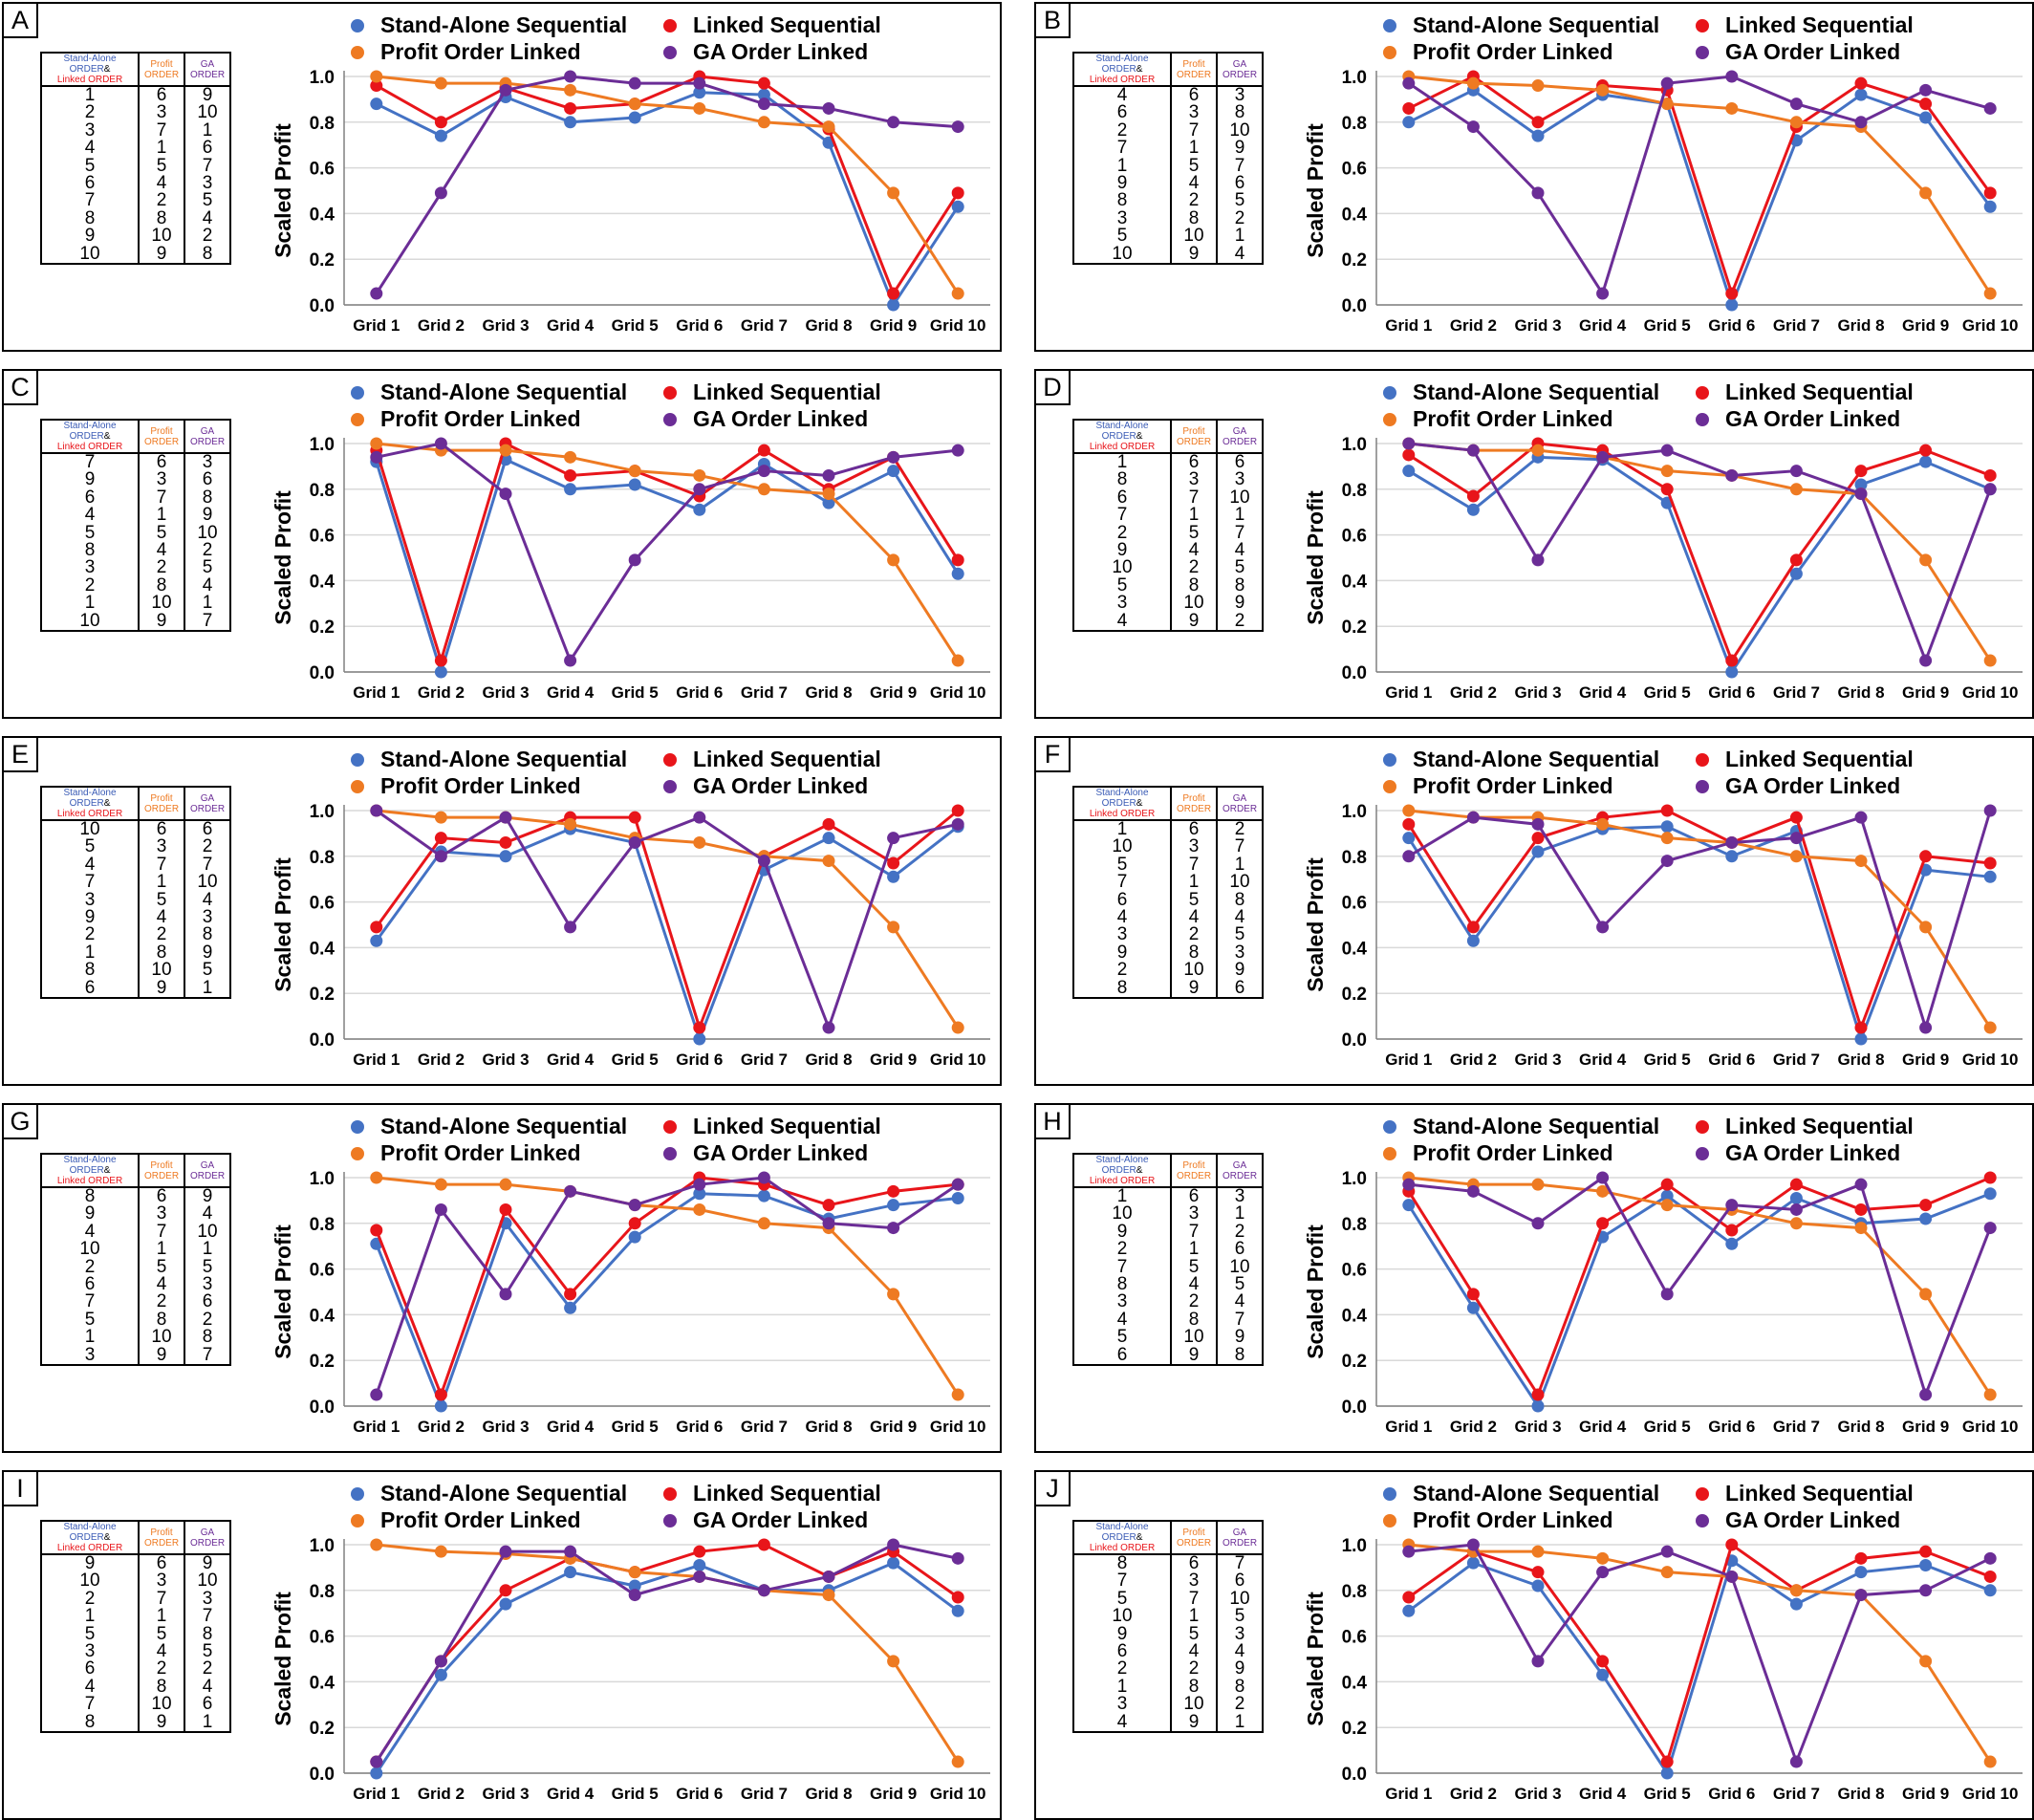 This screenshot has width=2034, height=1820. What do you see at coordinates (376, 325) in the screenshot?
I see `x-tick-label: Grid 1` at bounding box center [376, 325].